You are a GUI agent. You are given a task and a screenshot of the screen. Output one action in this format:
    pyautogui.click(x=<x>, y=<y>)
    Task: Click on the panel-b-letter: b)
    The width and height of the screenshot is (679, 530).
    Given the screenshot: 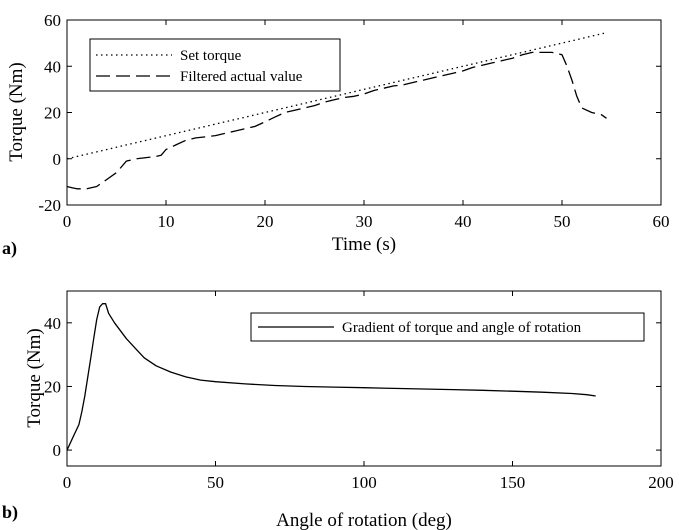 What is the action you would take?
    pyautogui.click(x=10, y=512)
    